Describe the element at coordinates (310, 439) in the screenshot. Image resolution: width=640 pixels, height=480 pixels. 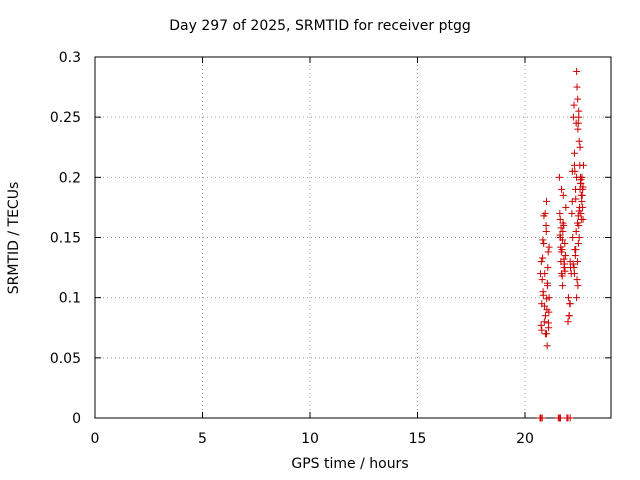
I see `x-tick-label: 10` at that location.